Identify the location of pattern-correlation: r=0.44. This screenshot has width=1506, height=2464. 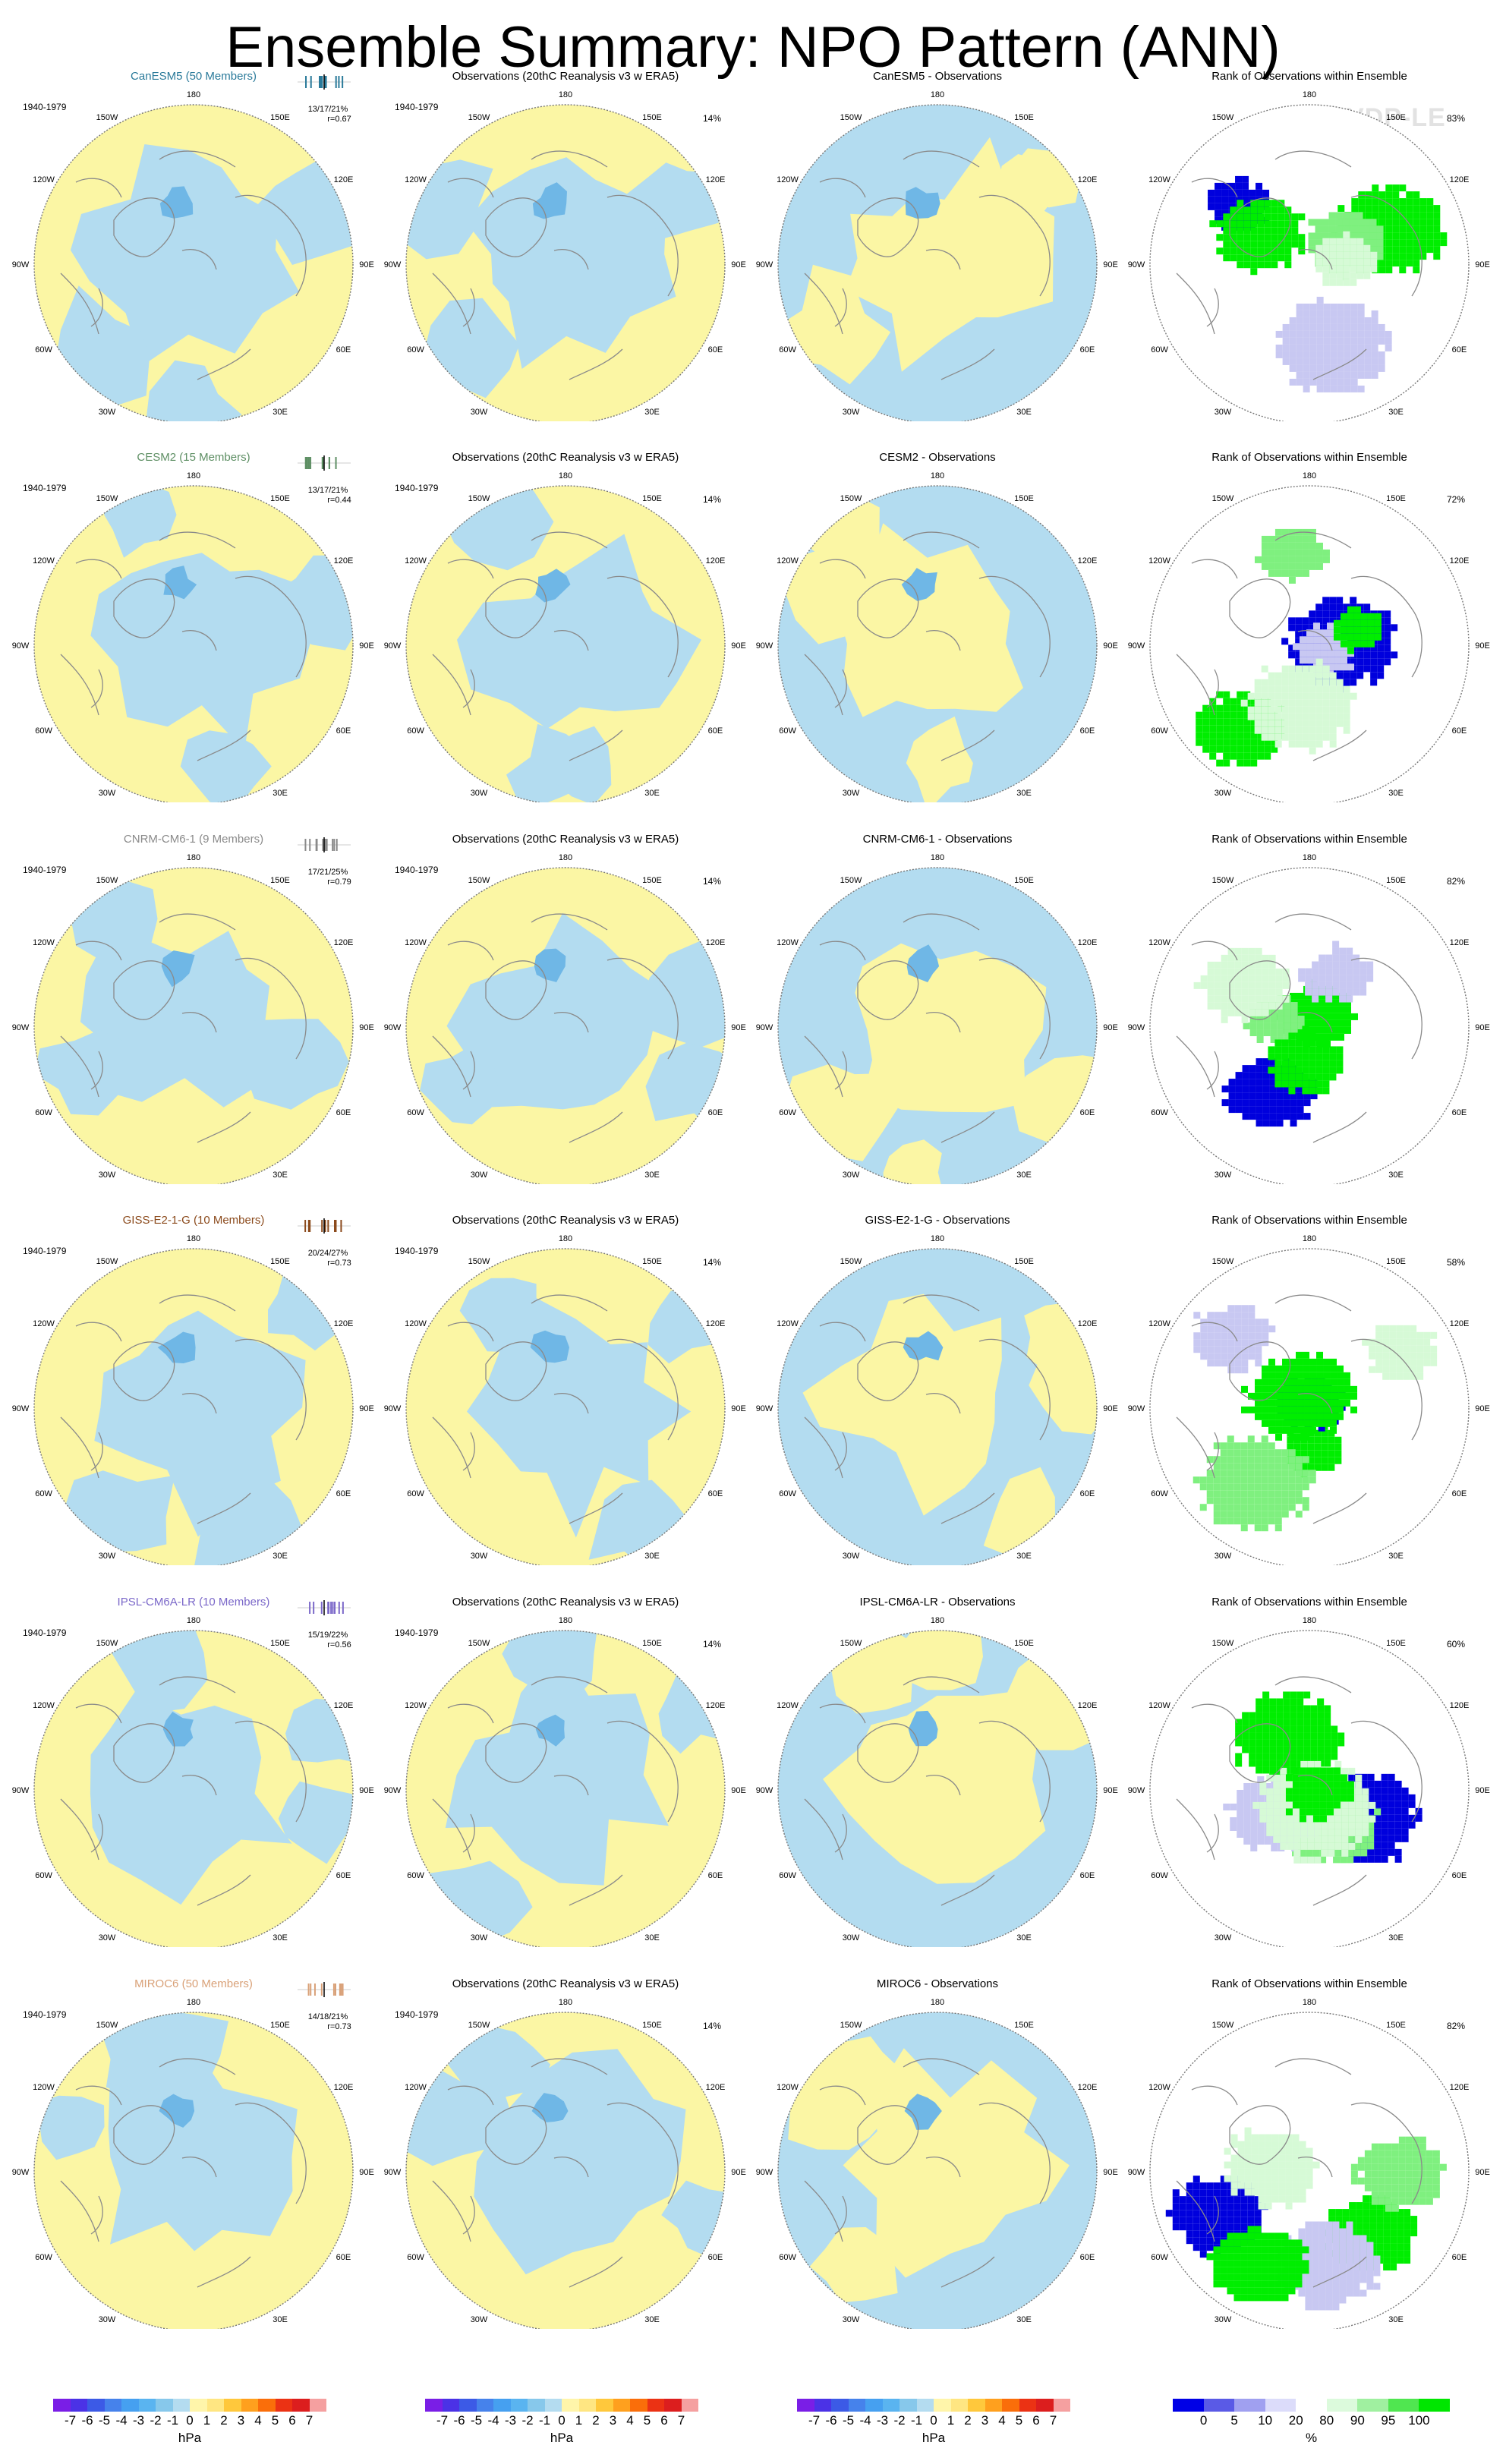
(339, 500).